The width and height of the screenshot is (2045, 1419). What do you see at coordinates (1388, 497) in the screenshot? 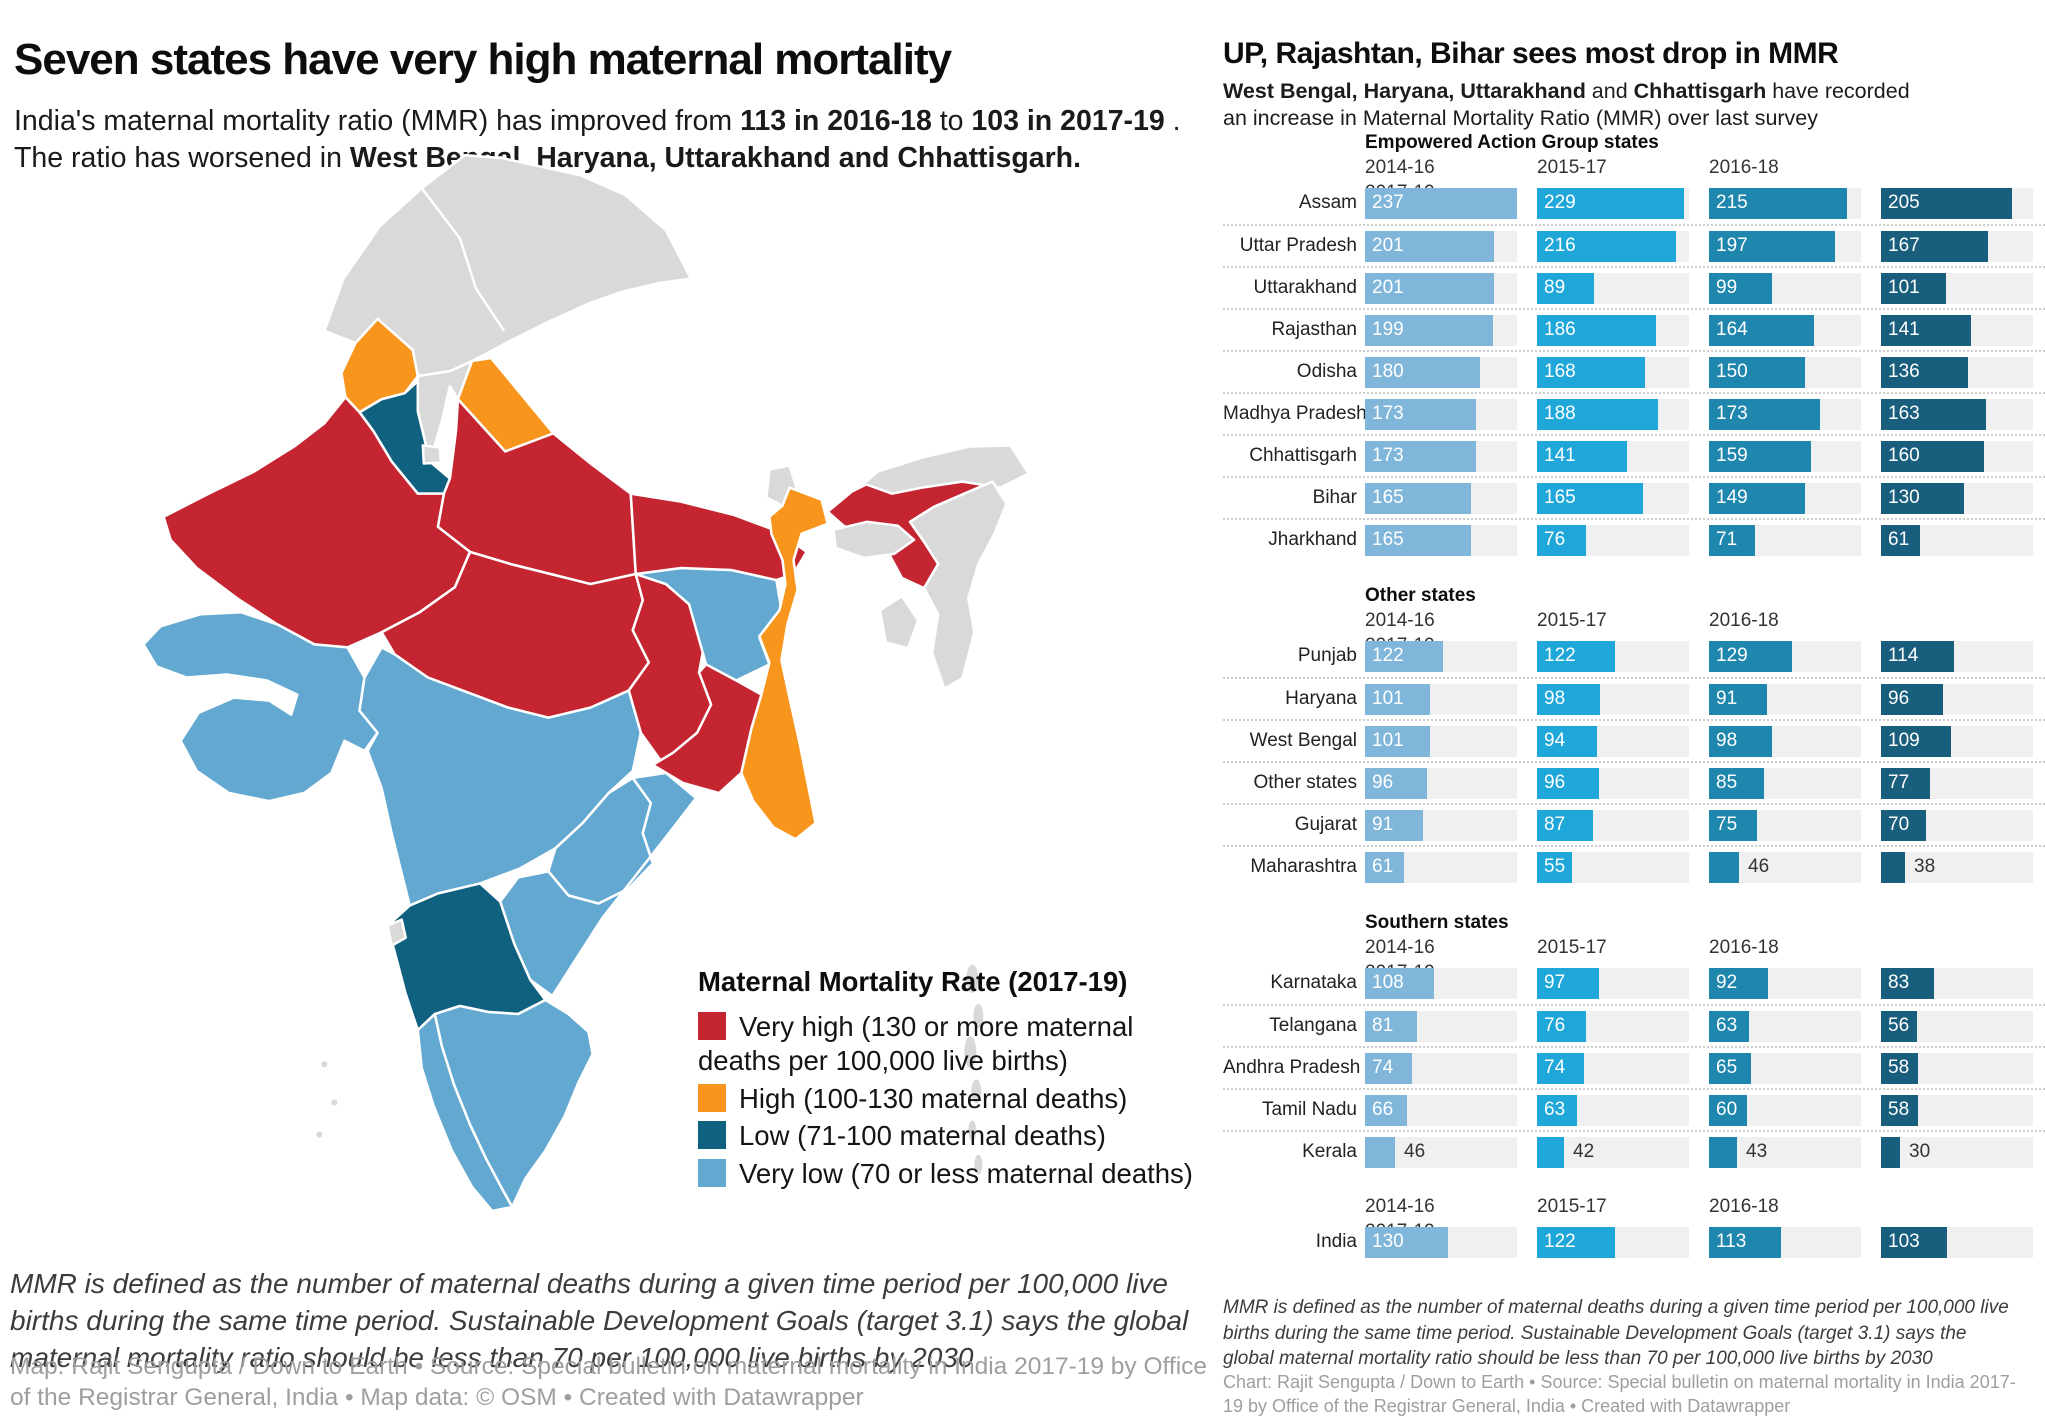
I see `bar-value: 165` at bounding box center [1388, 497].